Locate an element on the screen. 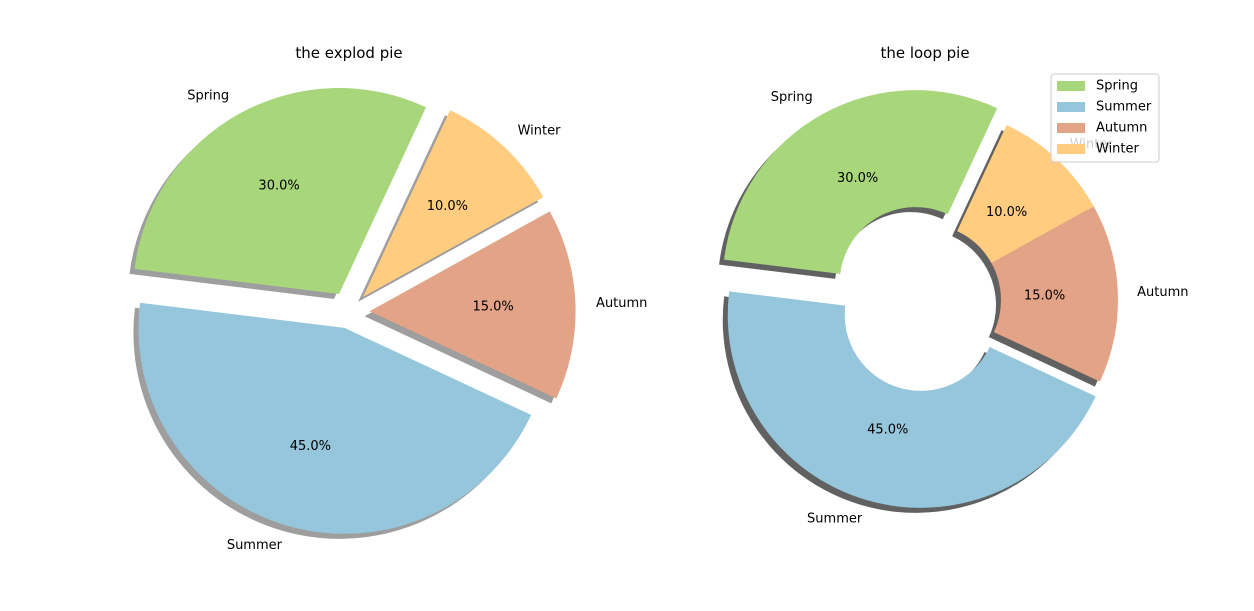 The height and width of the screenshot is (611, 1254). legend-label-summer: Summer is located at coordinates (1124, 107).